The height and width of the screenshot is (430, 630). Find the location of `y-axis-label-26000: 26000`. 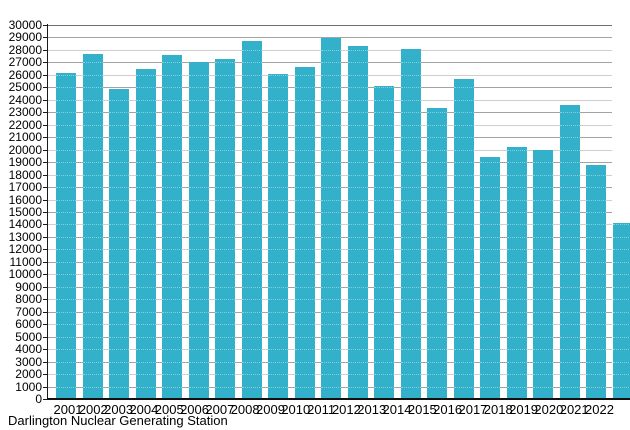

y-axis-label-26000: 26000 is located at coordinates (25, 74).